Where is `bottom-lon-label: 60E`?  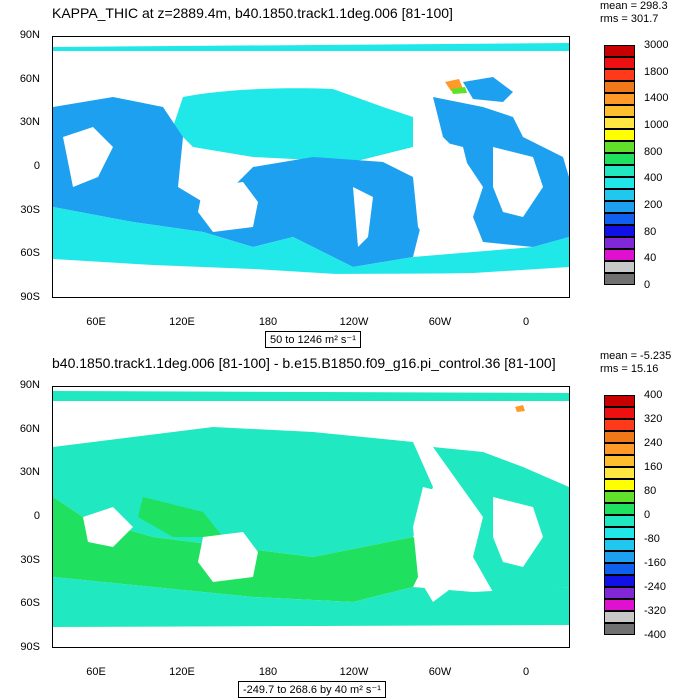
bottom-lon-label: 60E is located at coordinates (96, 672).